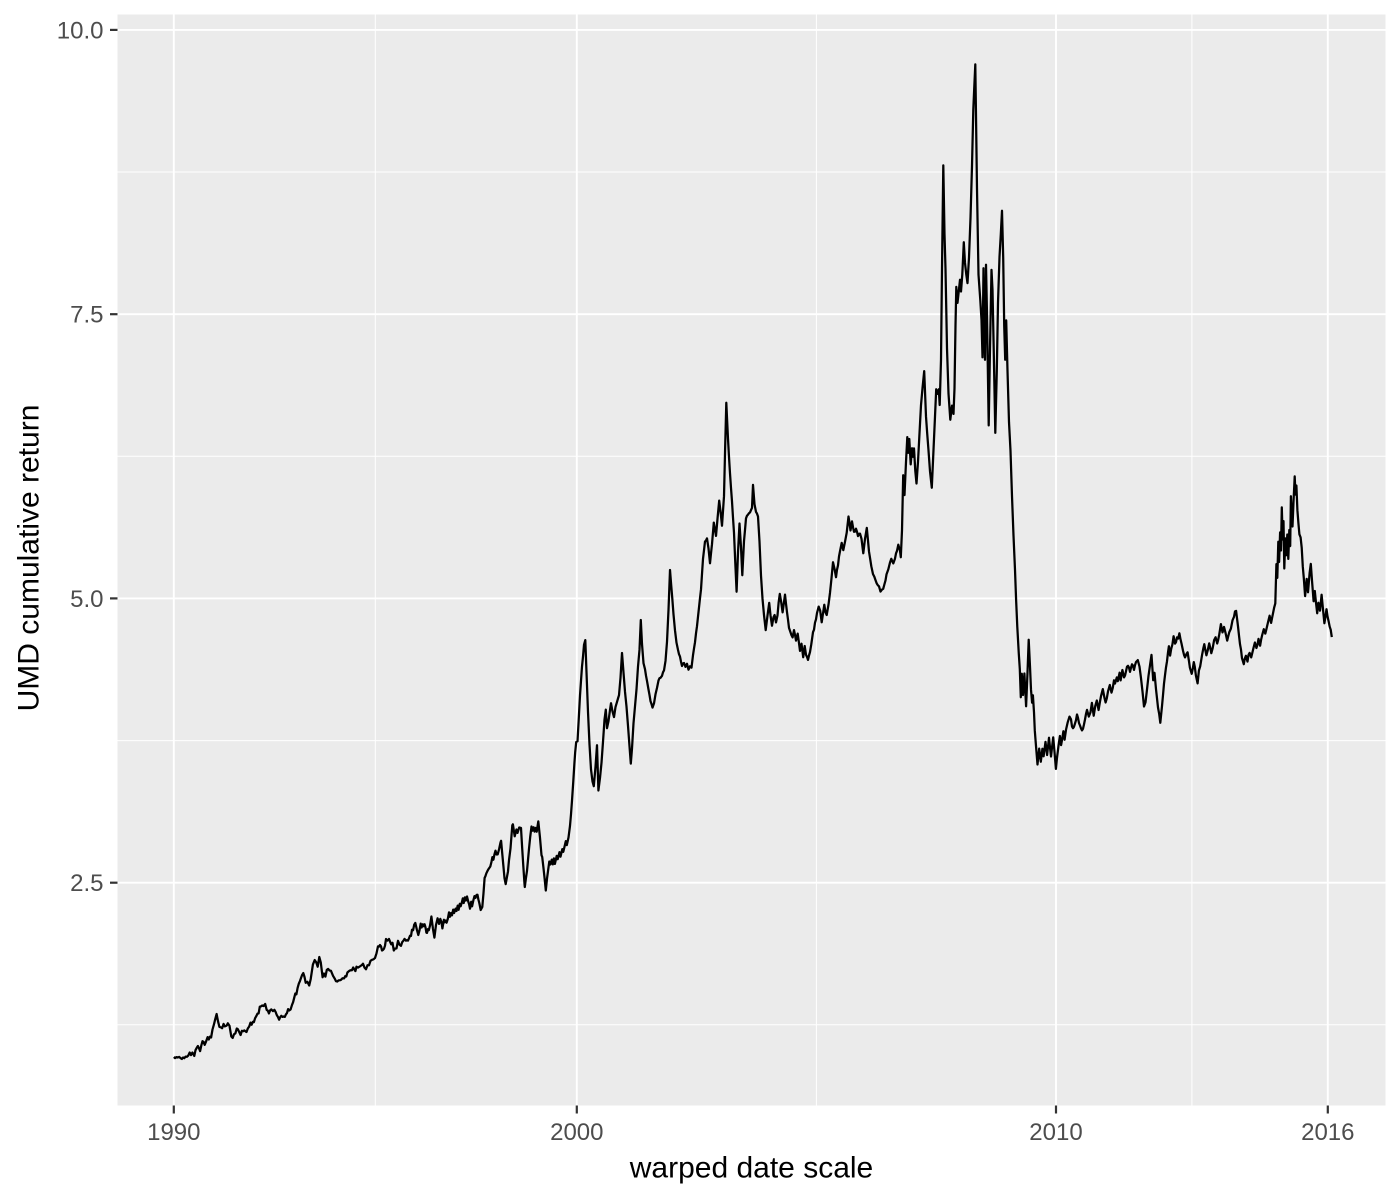 Image resolution: width=1400 pixels, height=1200 pixels. What do you see at coordinates (86, 599) in the screenshot?
I see `svg-text: 5.0` at bounding box center [86, 599].